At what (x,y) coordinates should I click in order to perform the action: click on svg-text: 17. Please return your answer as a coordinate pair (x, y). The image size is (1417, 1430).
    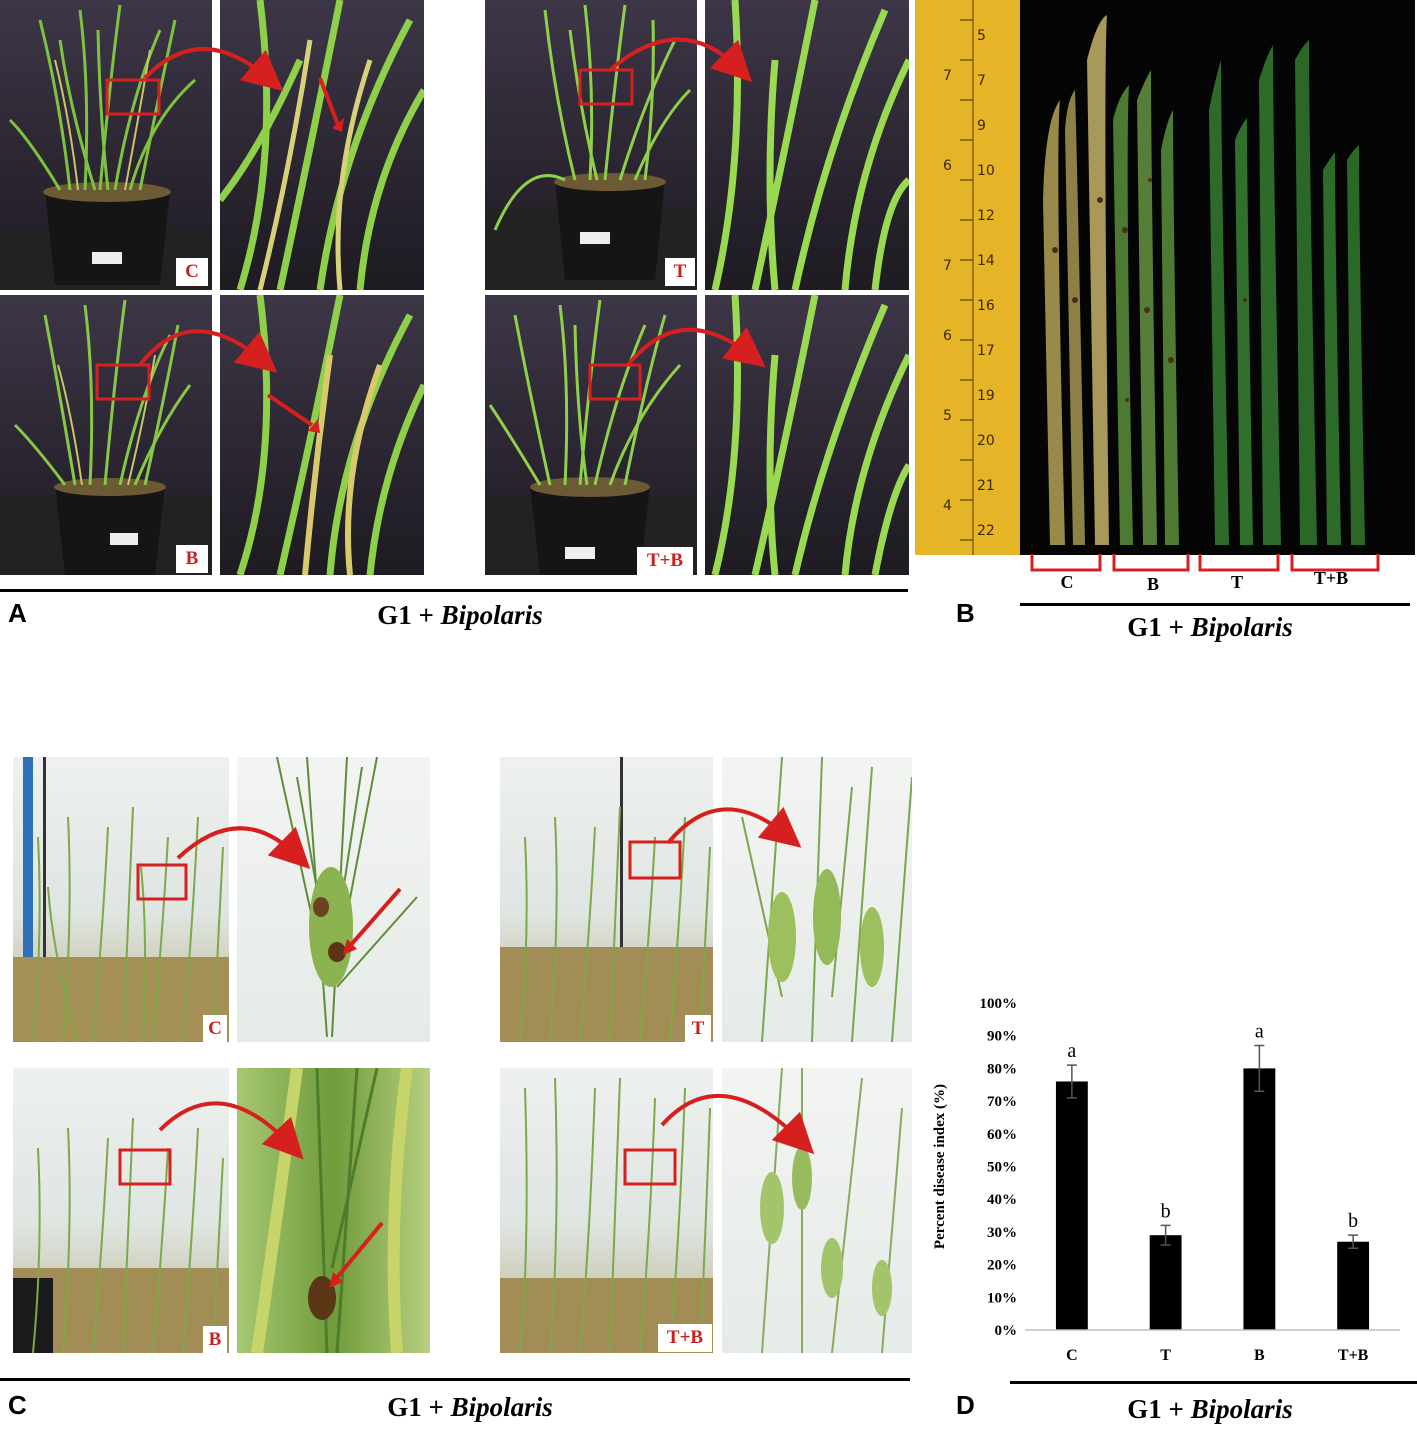
    Looking at the image, I should click on (986, 351).